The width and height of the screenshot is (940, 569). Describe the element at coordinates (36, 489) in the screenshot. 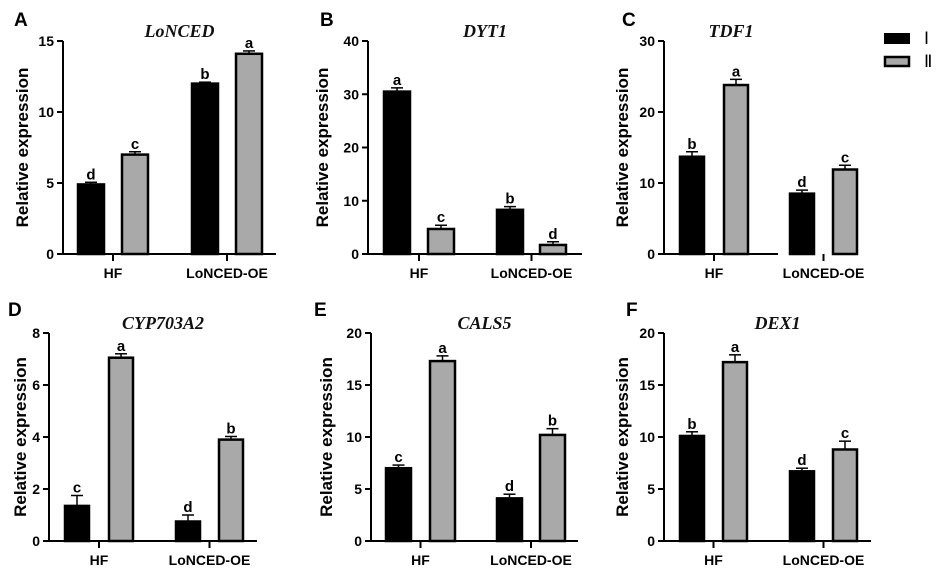

I see `y-tick-label: 2` at that location.